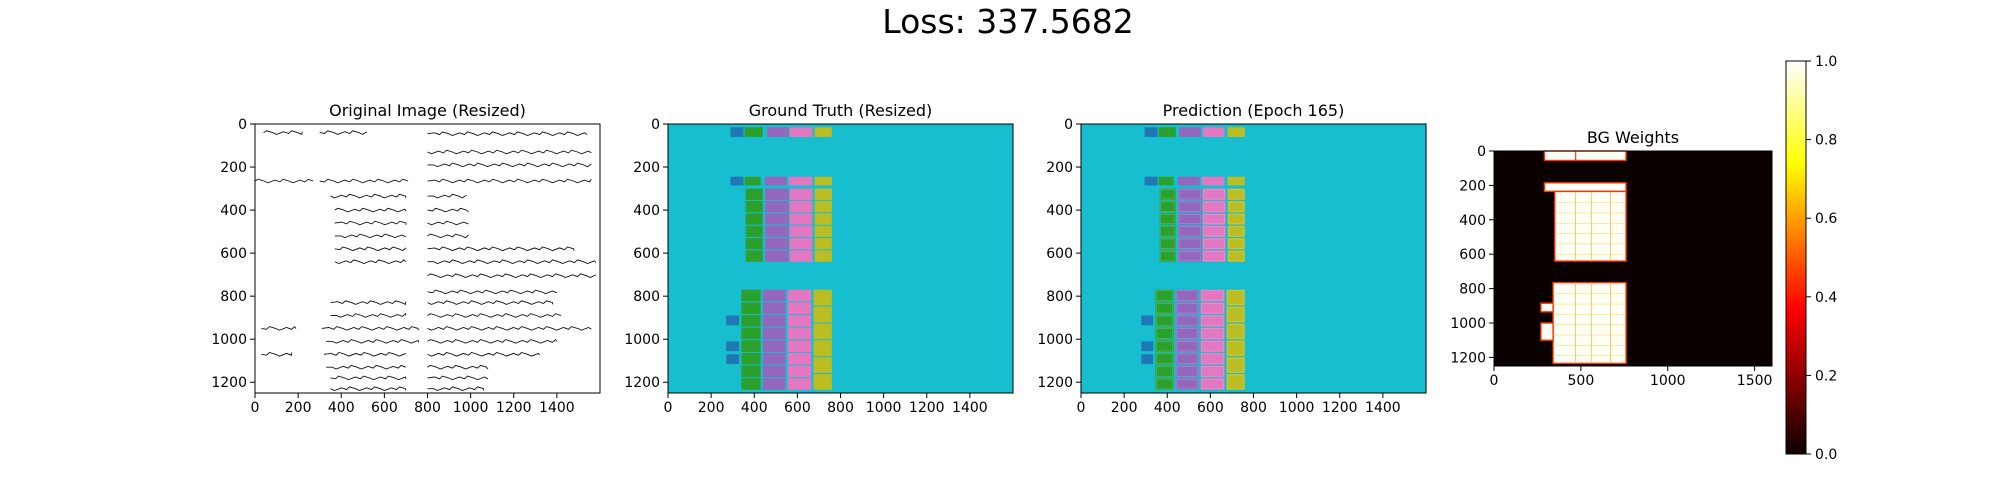 Image resolution: width=2000 pixels, height=500 pixels. I want to click on x-tick-label: 400, so click(754, 408).